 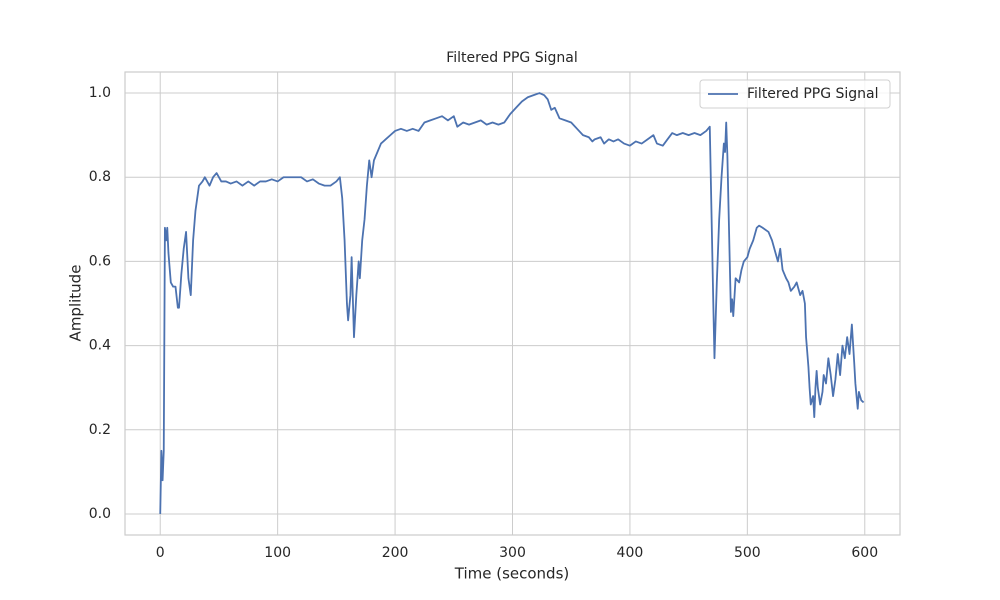 What do you see at coordinates (512, 58) in the screenshot?
I see `chart-title: Filtered PPG Signal` at bounding box center [512, 58].